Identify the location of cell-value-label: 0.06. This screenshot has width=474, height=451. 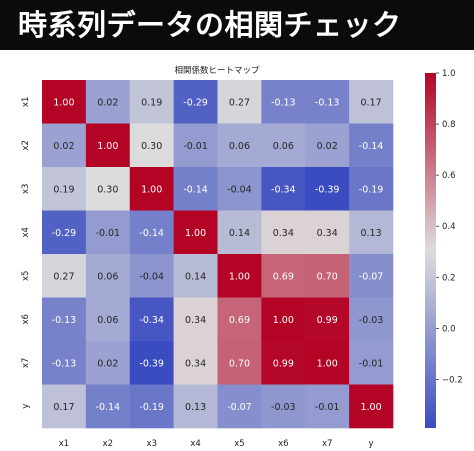
(107, 276).